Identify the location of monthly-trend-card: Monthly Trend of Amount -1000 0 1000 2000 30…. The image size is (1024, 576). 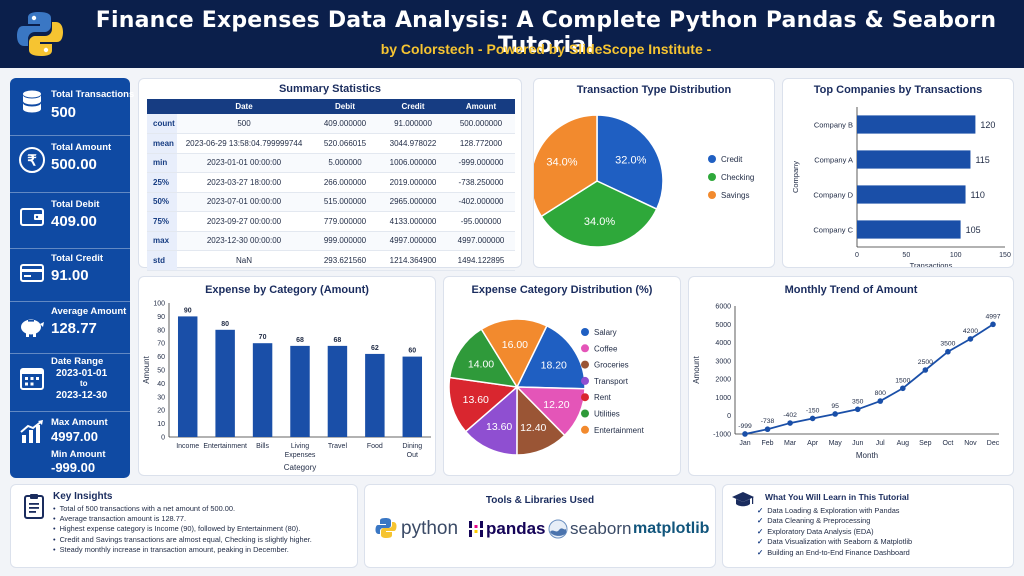
(851, 376).